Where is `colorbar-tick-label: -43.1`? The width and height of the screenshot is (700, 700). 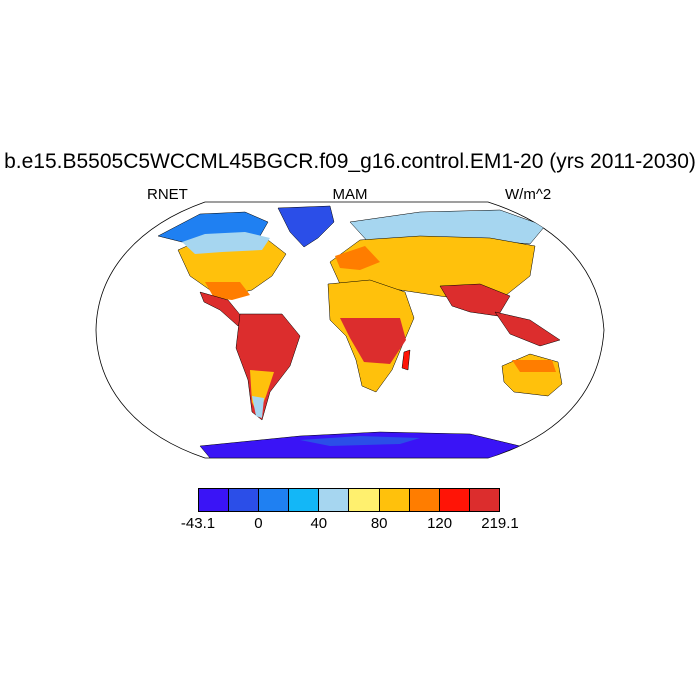
colorbar-tick-label: -43.1 is located at coordinates (198, 523).